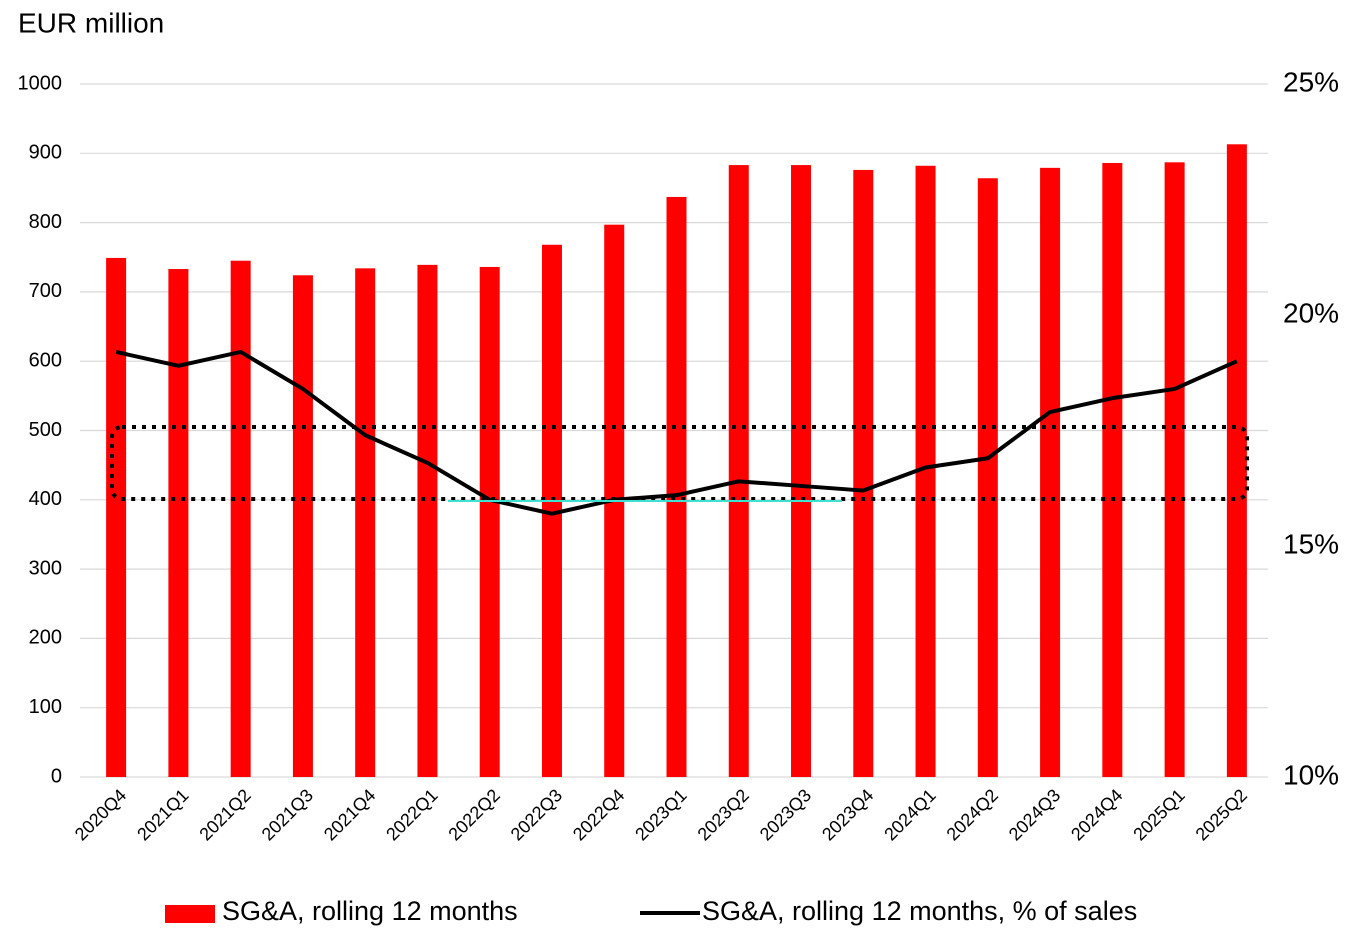  Describe the element at coordinates (190, 914) in the screenshot. I see `legend-swatch` at that location.